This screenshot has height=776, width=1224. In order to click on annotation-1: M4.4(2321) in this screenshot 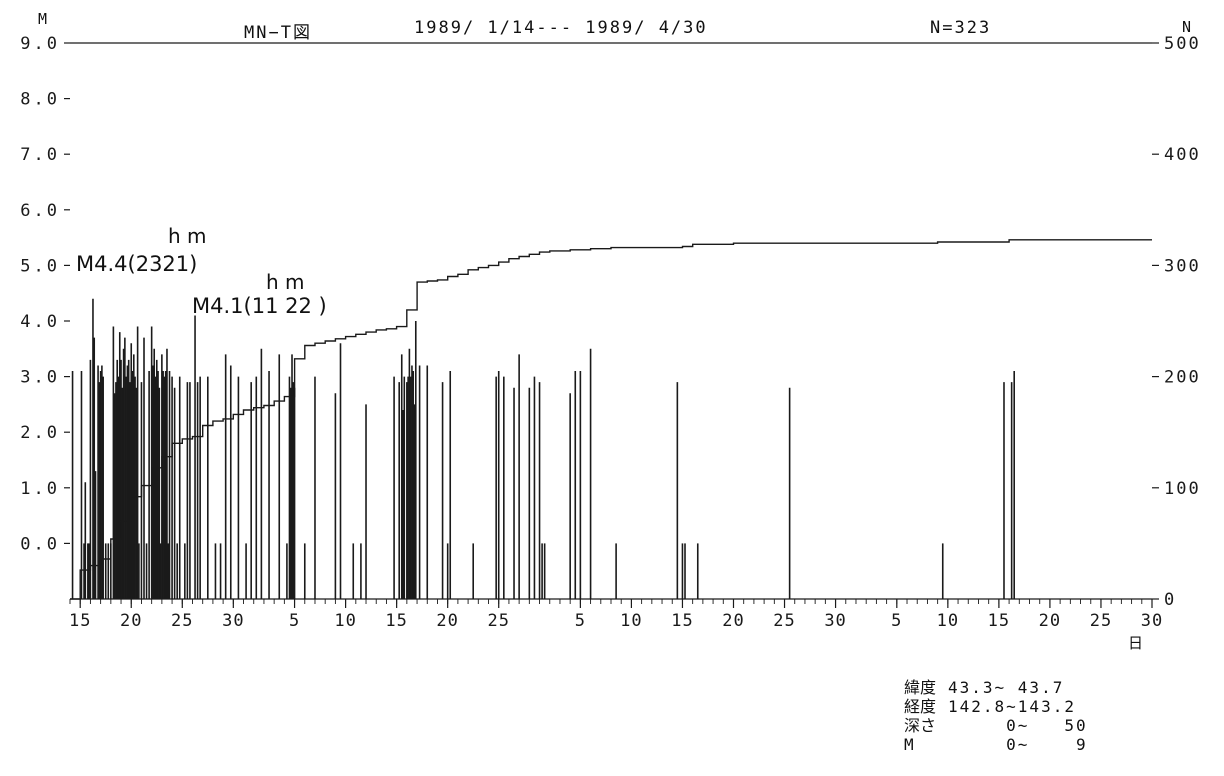, I will do `click(137, 264)`.